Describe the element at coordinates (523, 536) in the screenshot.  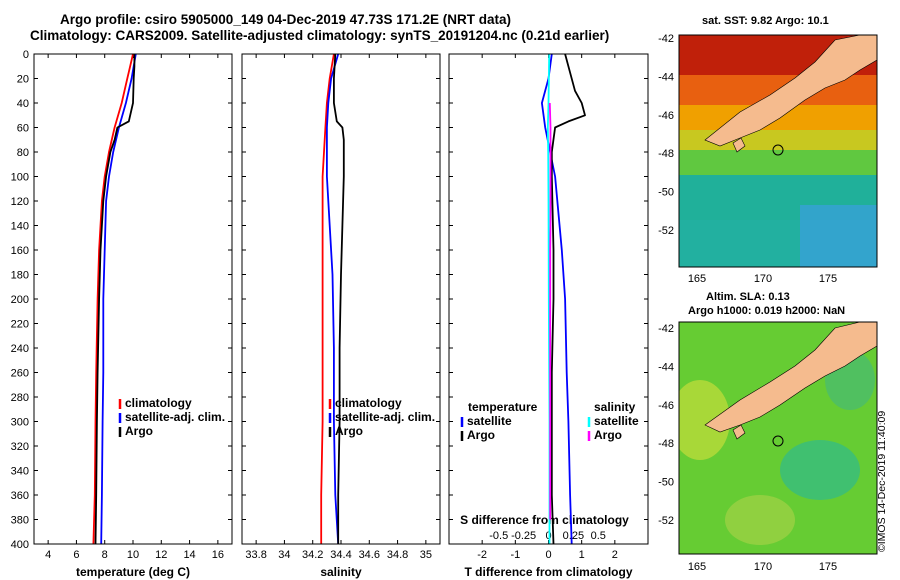
I see `x-tick-label-top: -0.25` at that location.